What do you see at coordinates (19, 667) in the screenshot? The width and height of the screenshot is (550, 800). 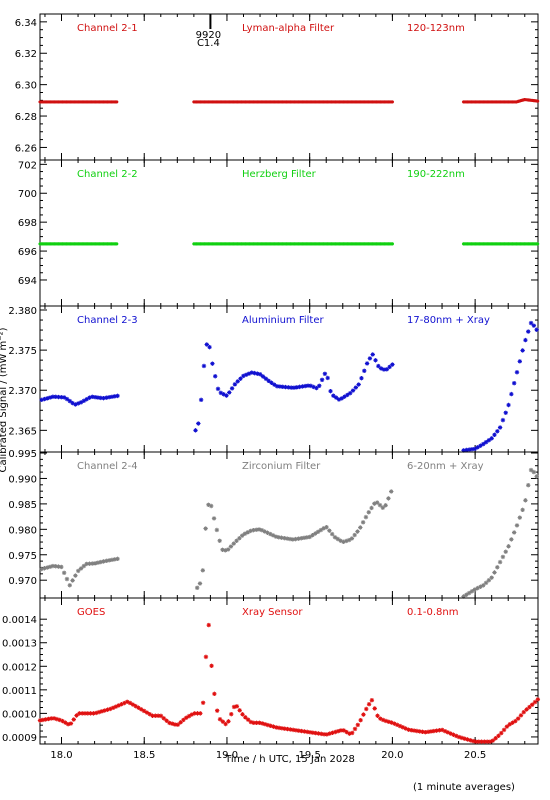 I see `y-tick-label: 0.0012` at bounding box center [19, 667].